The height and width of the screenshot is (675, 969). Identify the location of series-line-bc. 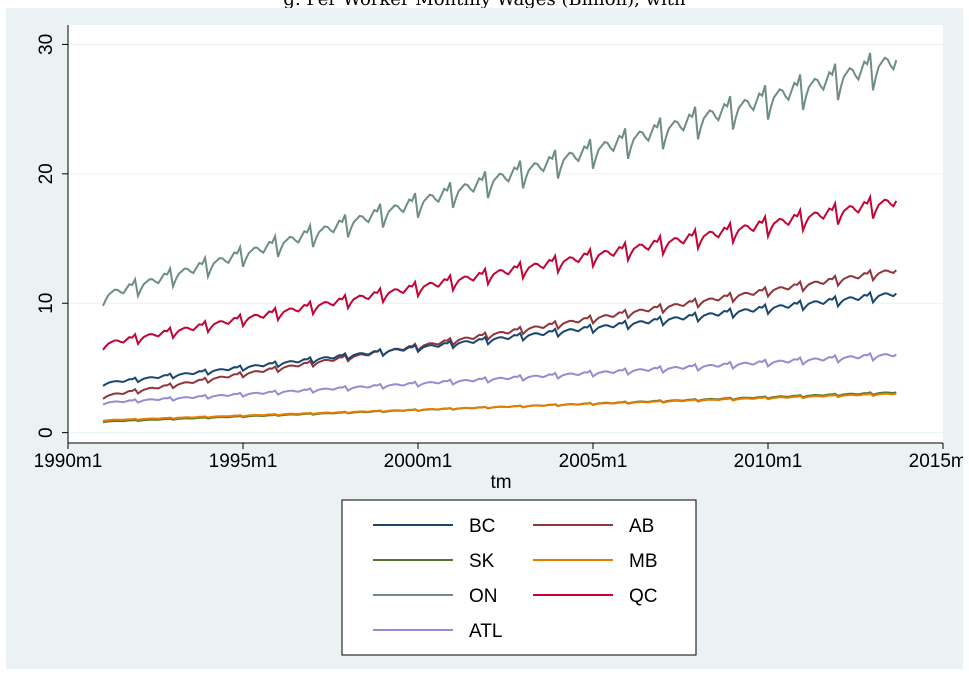
(499, 338).